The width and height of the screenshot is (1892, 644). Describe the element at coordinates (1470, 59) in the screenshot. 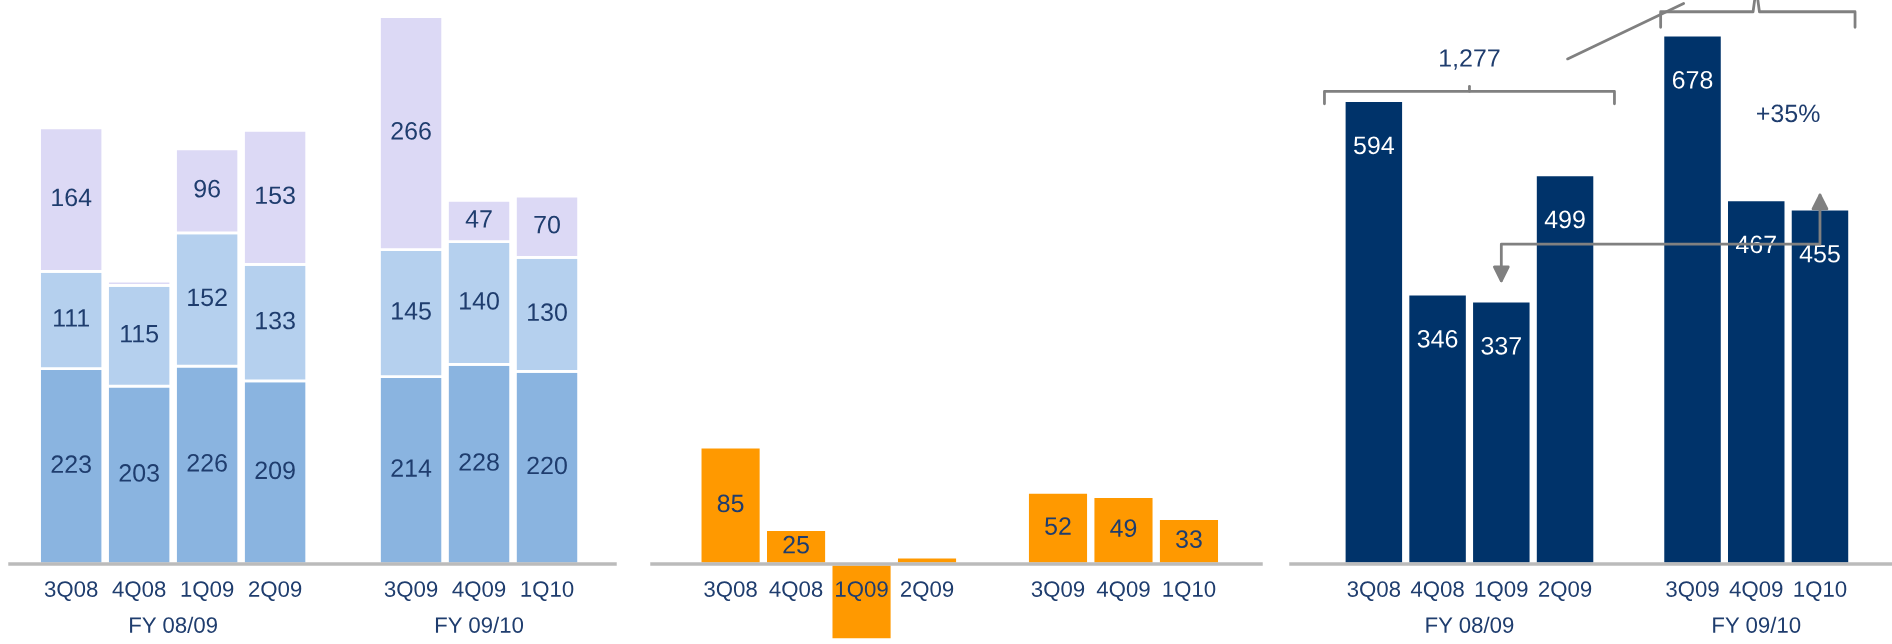

I see `annotation: 1,277` at that location.